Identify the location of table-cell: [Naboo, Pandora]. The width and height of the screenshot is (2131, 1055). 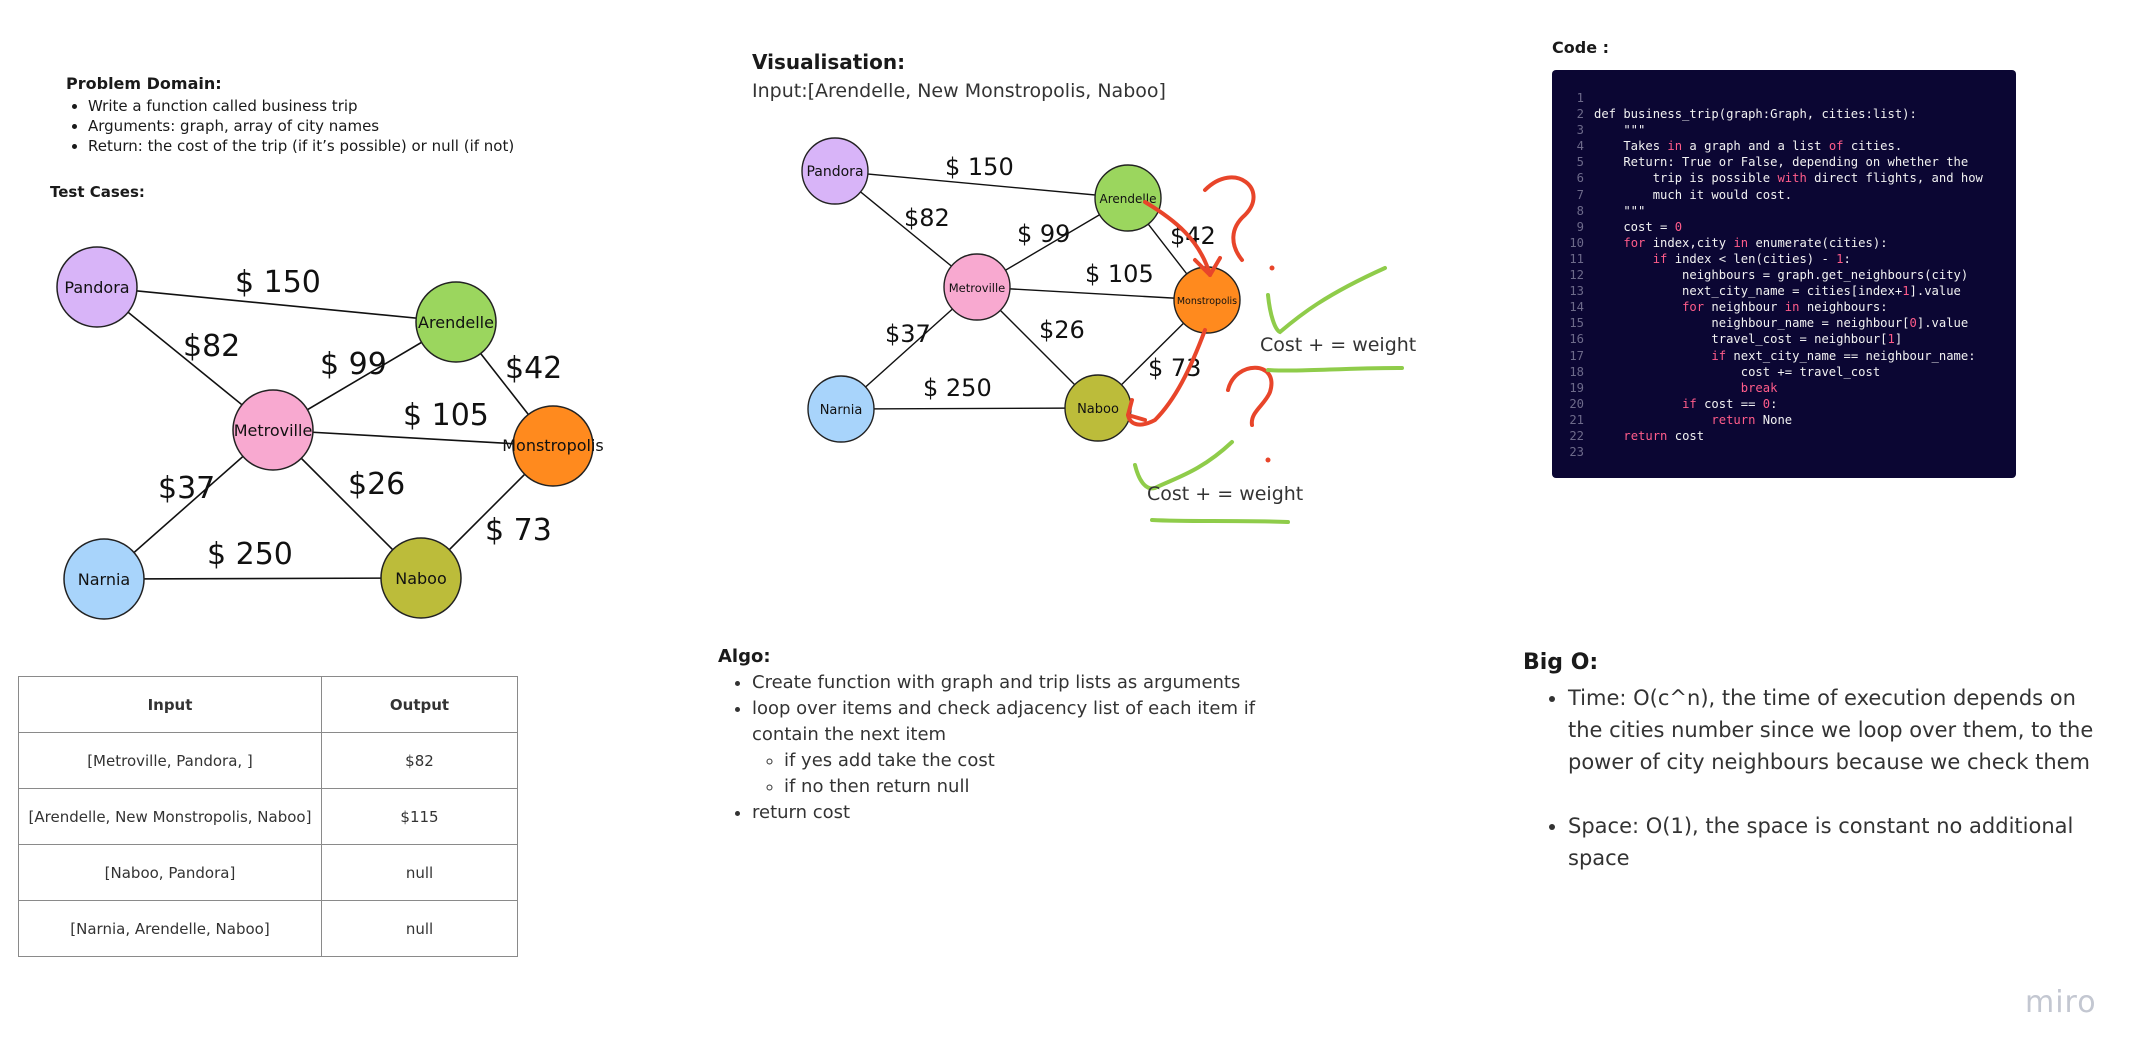
(170, 872).